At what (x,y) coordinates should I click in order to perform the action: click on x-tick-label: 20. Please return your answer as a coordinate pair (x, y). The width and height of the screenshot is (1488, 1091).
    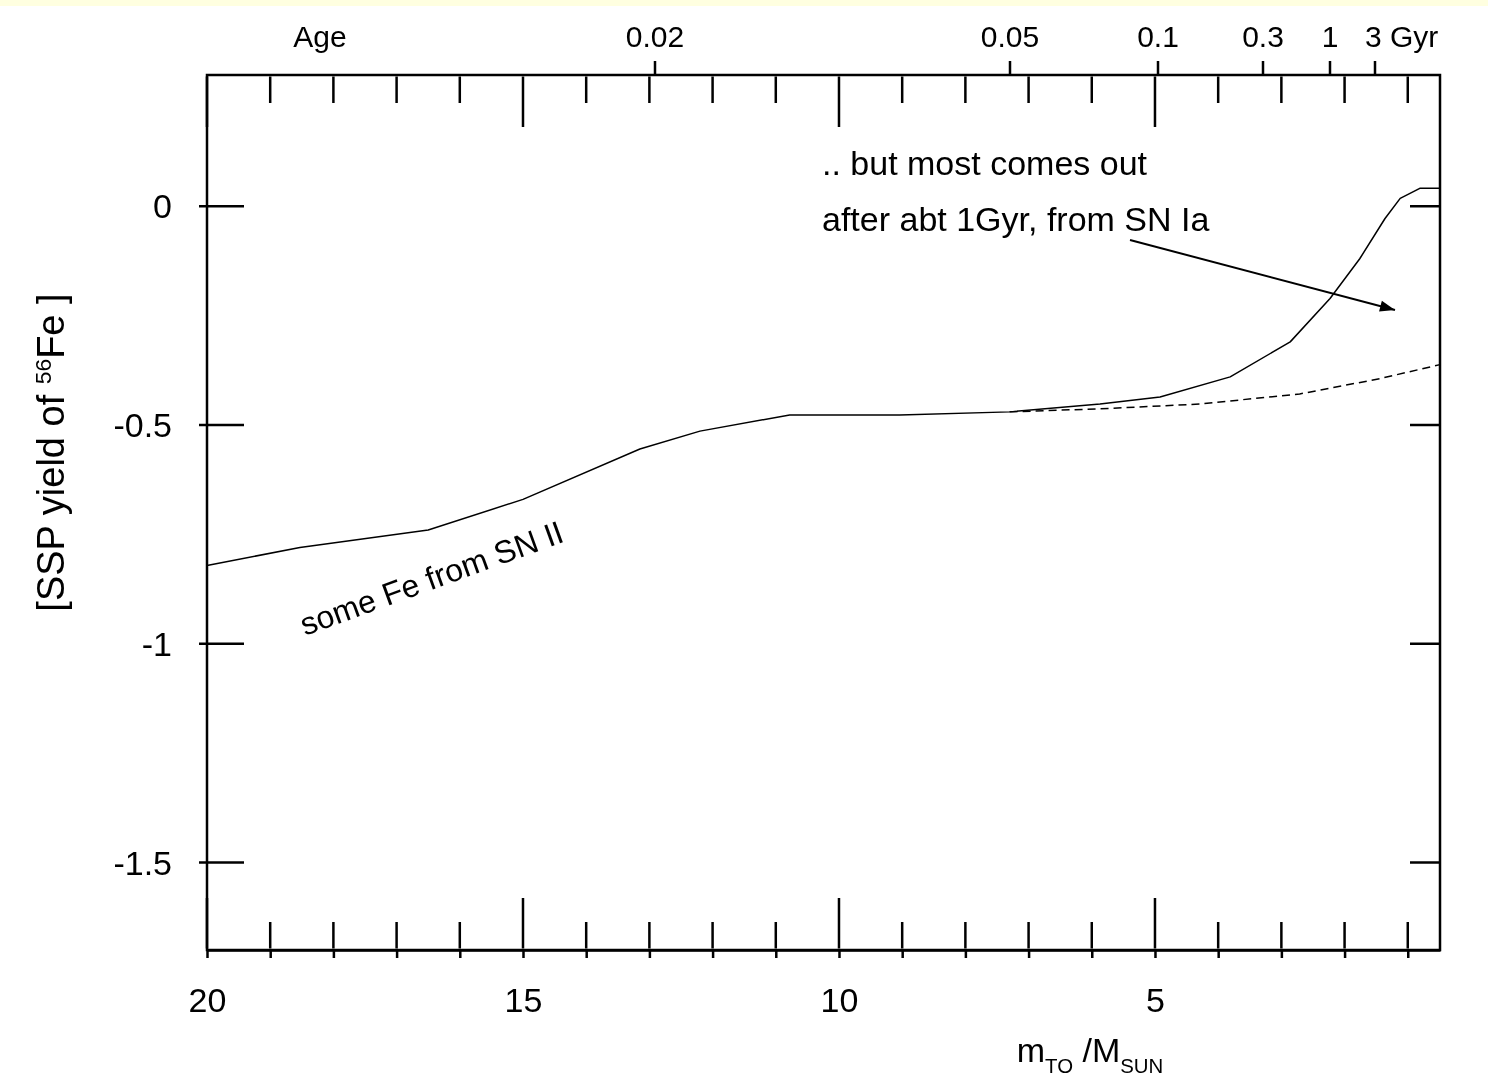
    Looking at the image, I should click on (207, 1000).